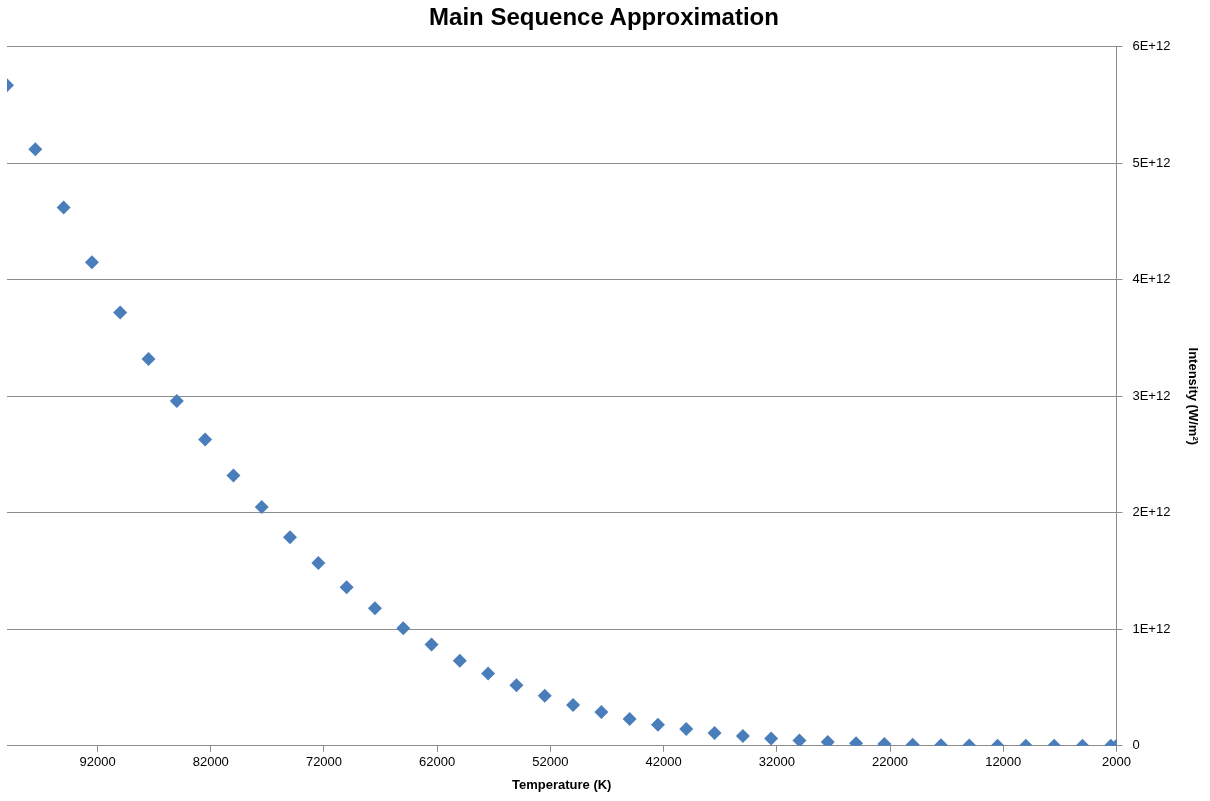 The height and width of the screenshot is (801, 1210). What do you see at coordinates (437, 762) in the screenshot?
I see `x-tick-label: 62000` at bounding box center [437, 762].